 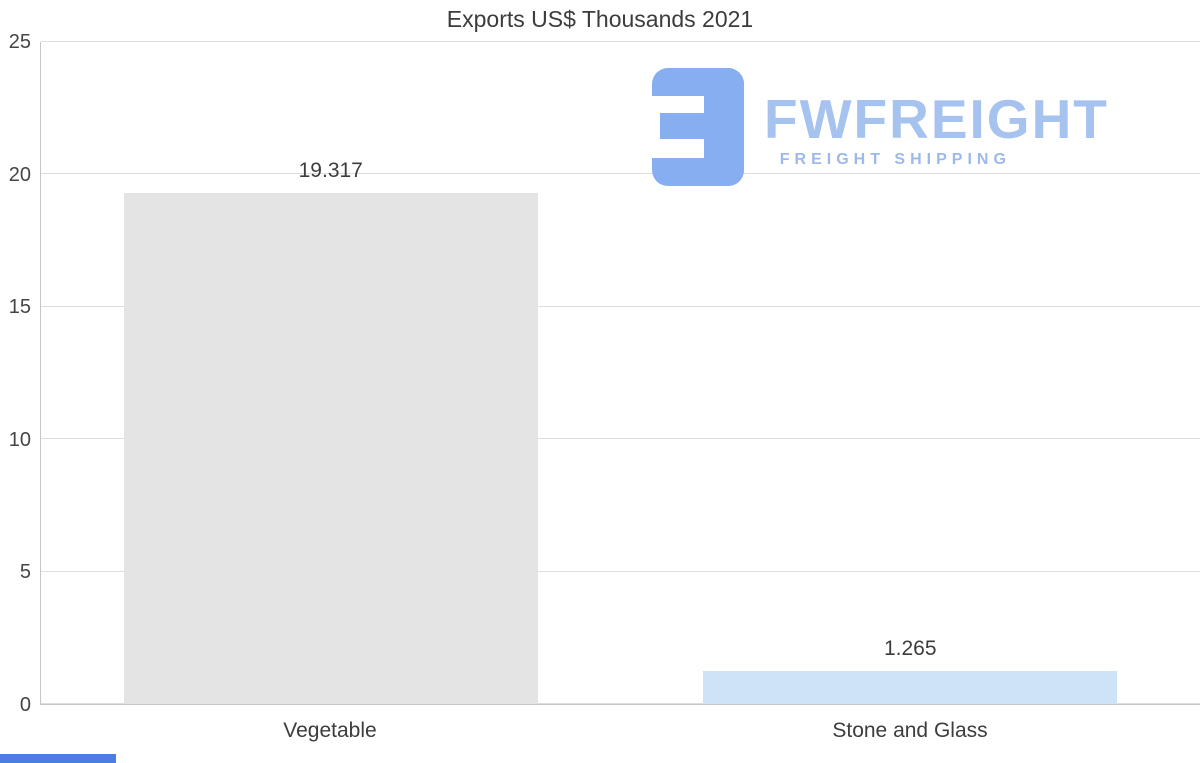 What do you see at coordinates (910, 730) in the screenshot?
I see `x-category-label: Stone and Glass` at bounding box center [910, 730].